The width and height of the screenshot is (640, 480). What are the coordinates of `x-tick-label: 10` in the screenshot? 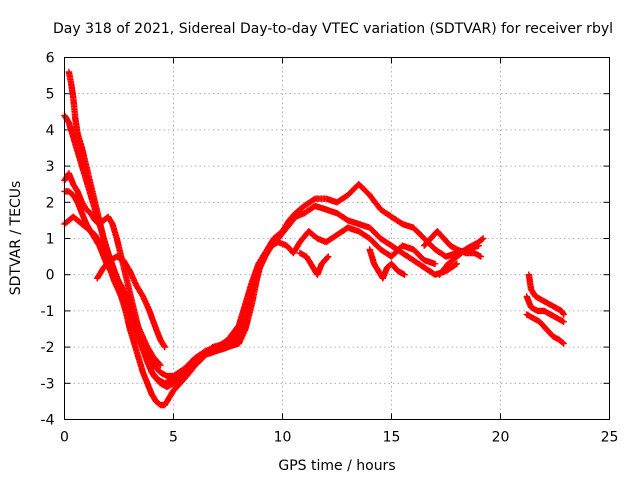 It's located at (283, 438).